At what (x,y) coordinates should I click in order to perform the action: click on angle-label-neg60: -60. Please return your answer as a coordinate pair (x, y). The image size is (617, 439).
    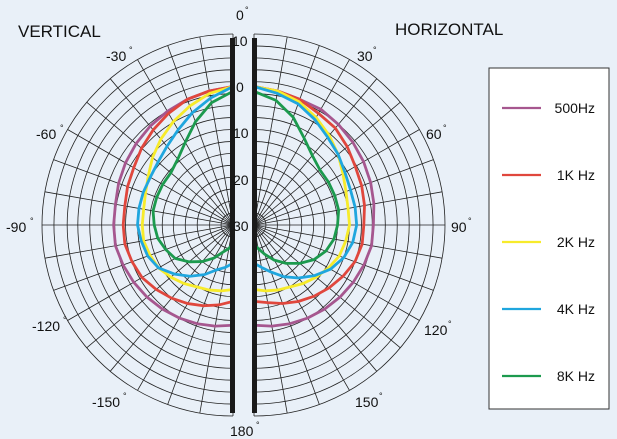
    Looking at the image, I should click on (46, 134).